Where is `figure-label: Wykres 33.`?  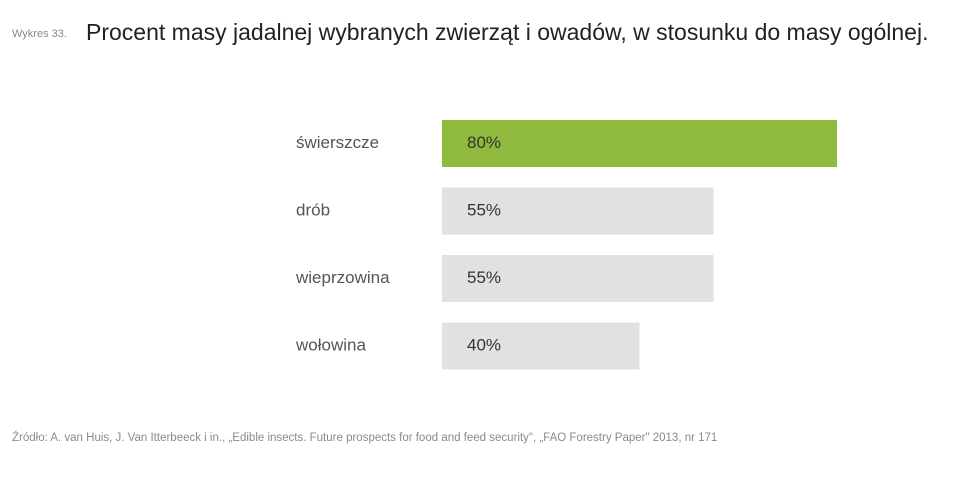
figure-label: Wykres 33. is located at coordinates (39, 34).